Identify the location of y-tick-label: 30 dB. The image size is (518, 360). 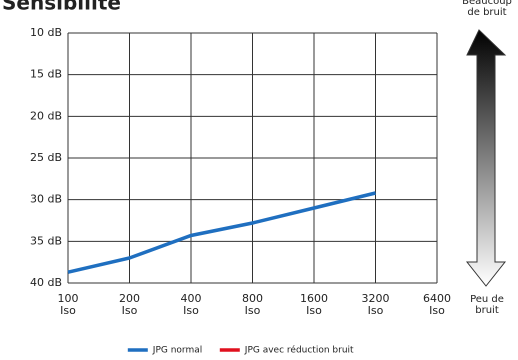
(46, 199).